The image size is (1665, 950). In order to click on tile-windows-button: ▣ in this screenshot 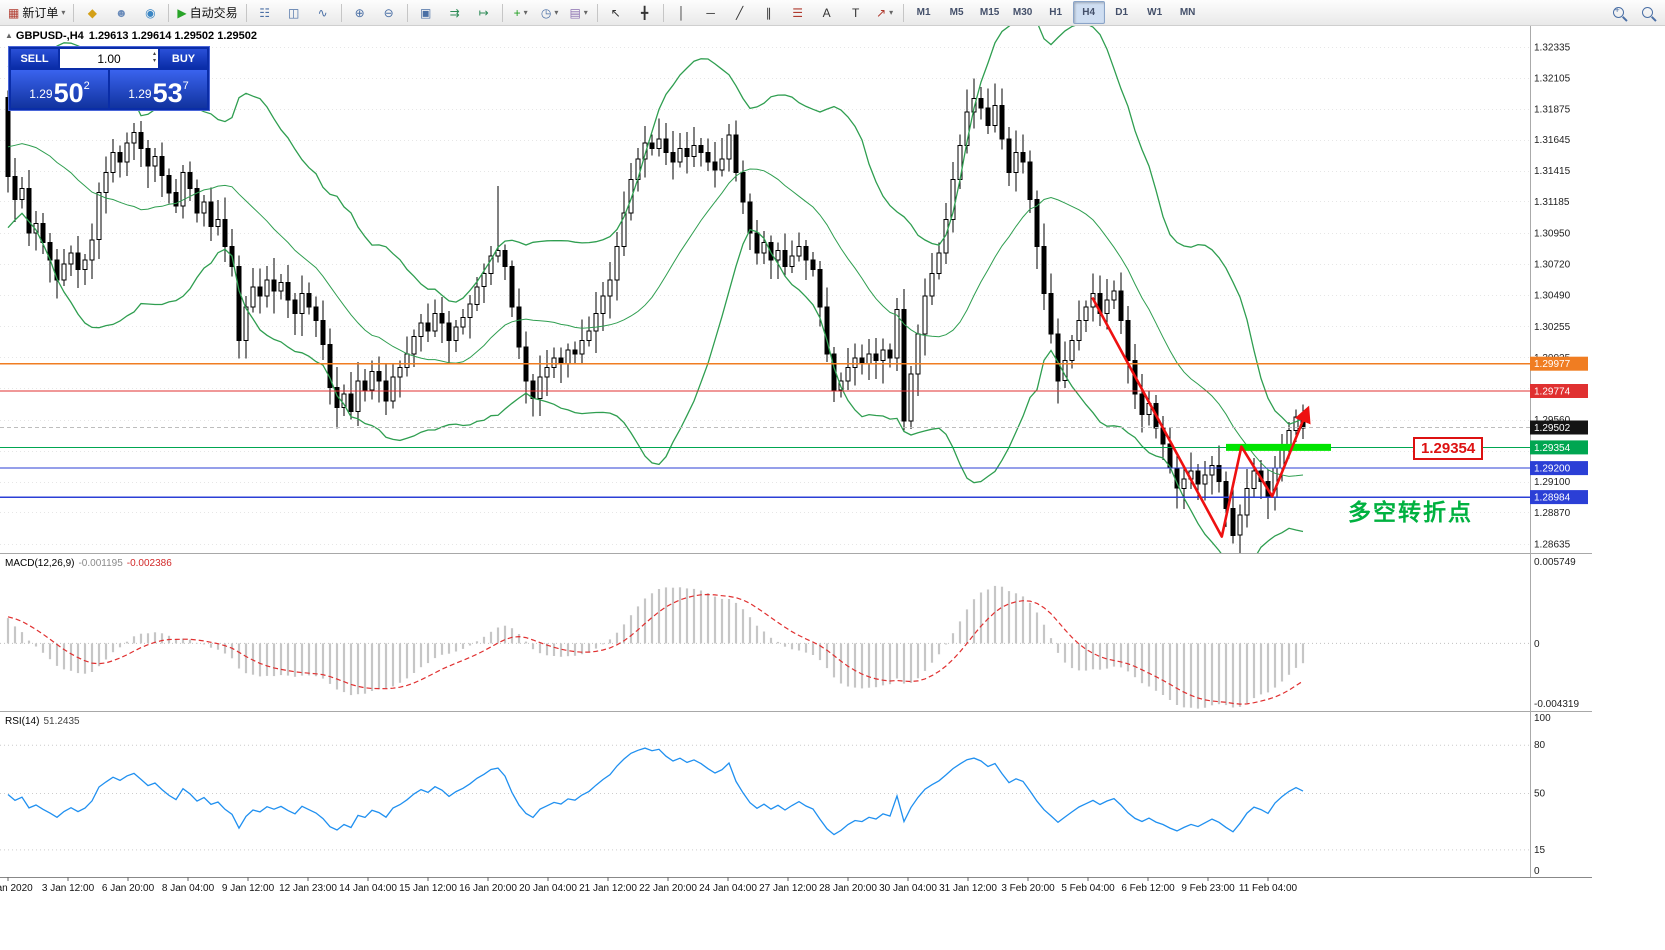, I will do `click(426, 12)`.